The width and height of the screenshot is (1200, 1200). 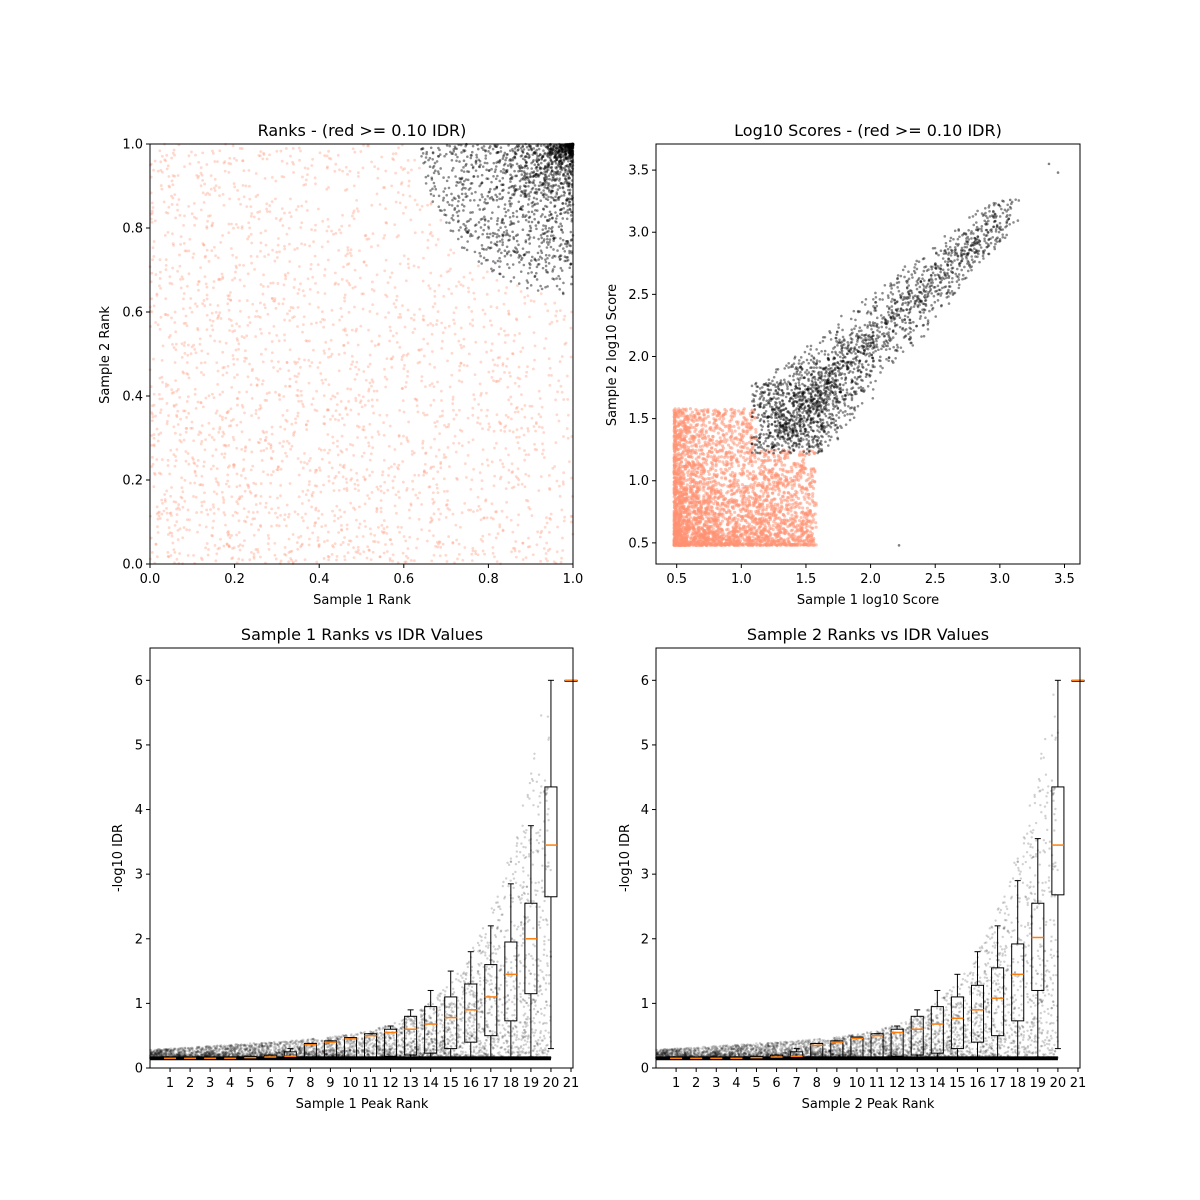 What do you see at coordinates (150, 579) in the screenshot?
I see `x-tick-label: 0.0` at bounding box center [150, 579].